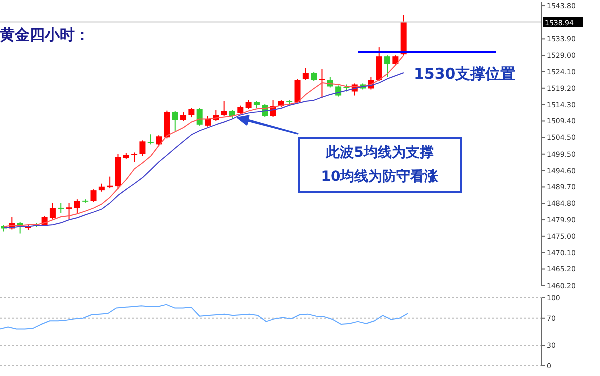 This screenshot has width=600, height=376. Describe the element at coordinates (380, 177) in the screenshot. I see `annotation: 10均线为防守看涨` at that location.